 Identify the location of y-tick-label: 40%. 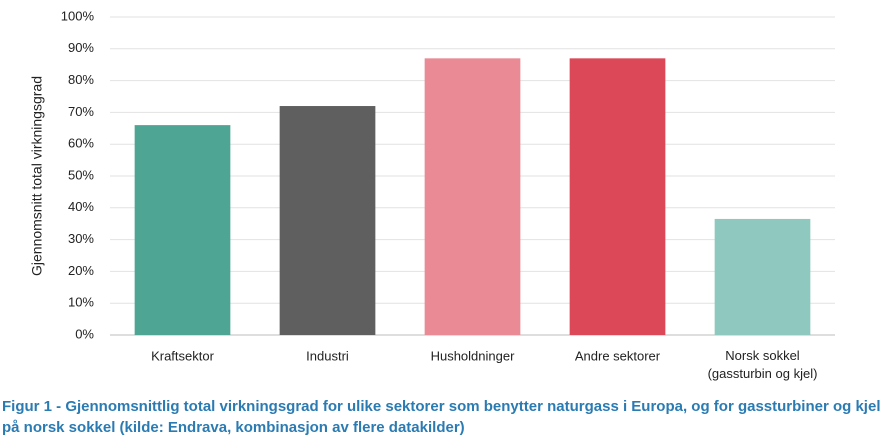
(81, 206).